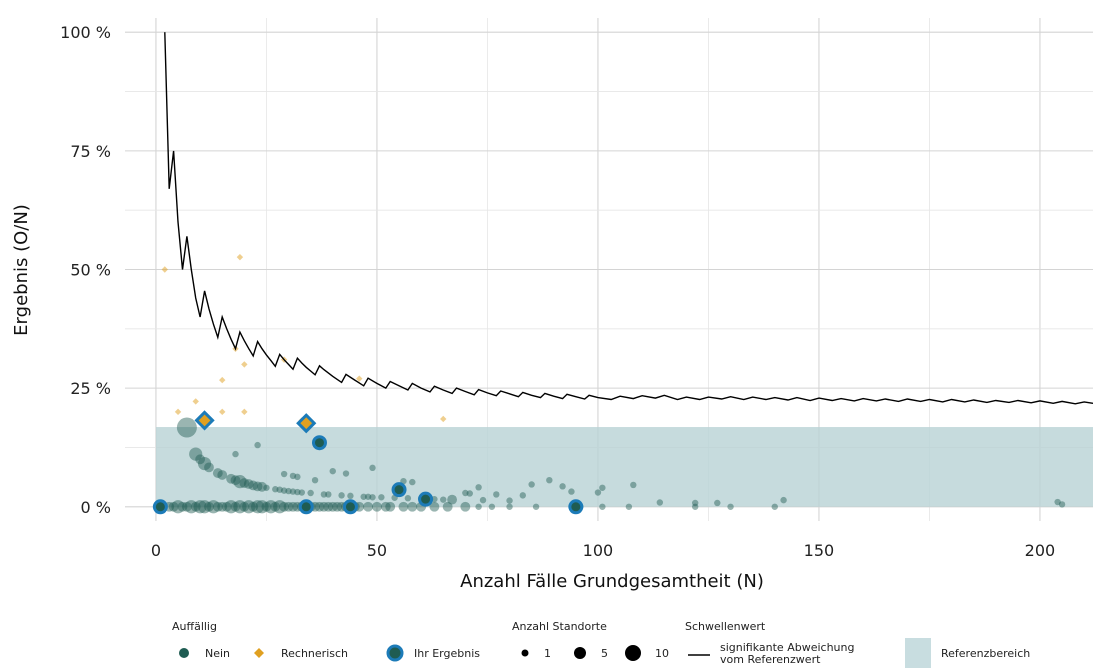  I want to click on y-axis-title: Ergebnis (O/N), so click(21, 270).